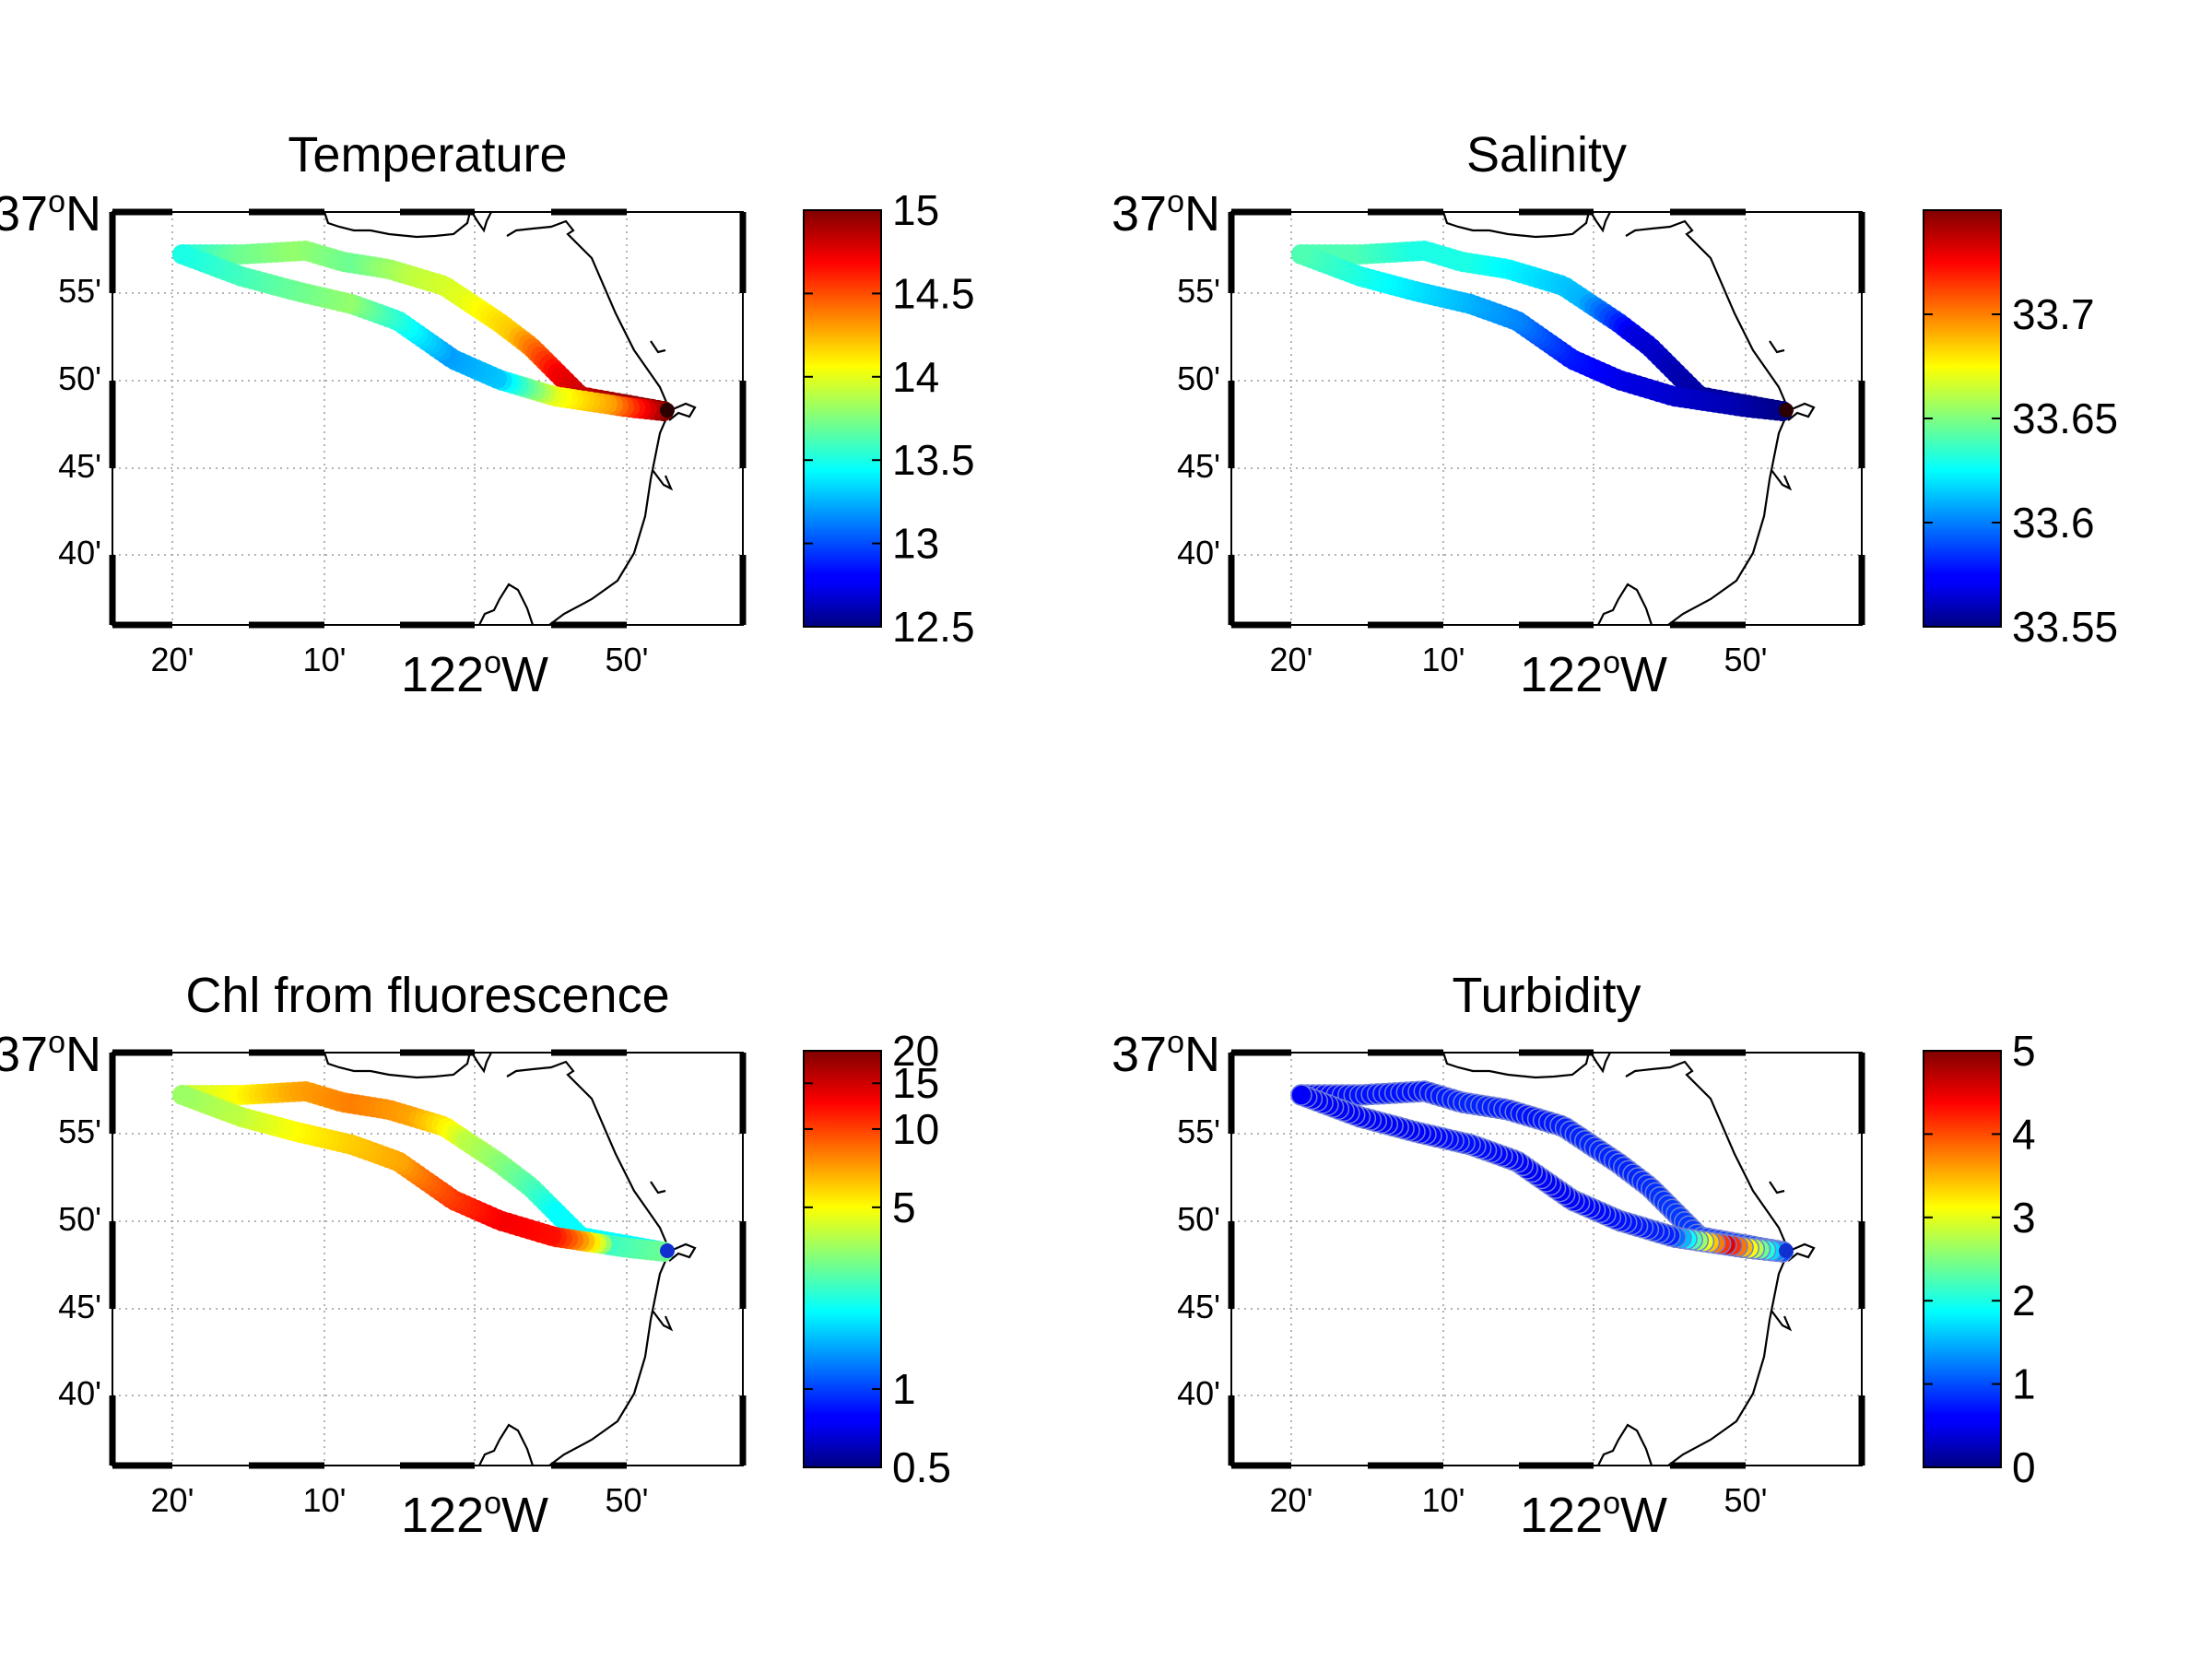  What do you see at coordinates (915, 1051) in the screenshot?
I see `colorbar-tick-label: 20` at bounding box center [915, 1051].